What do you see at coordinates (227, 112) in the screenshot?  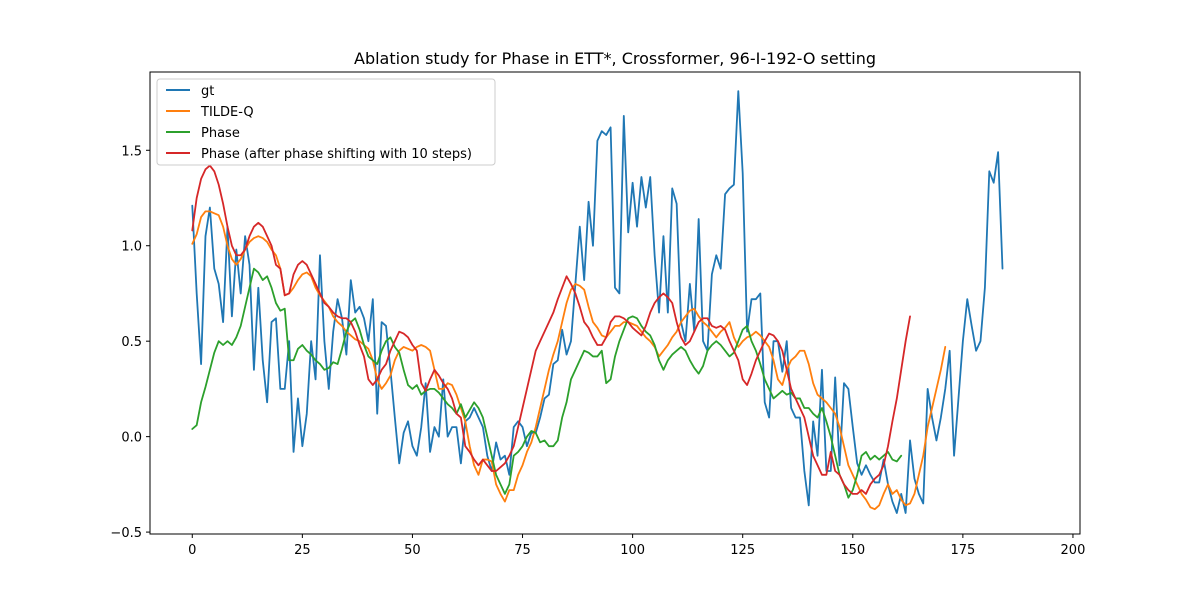 I see `legend-label: TILDE-Q` at bounding box center [227, 112].